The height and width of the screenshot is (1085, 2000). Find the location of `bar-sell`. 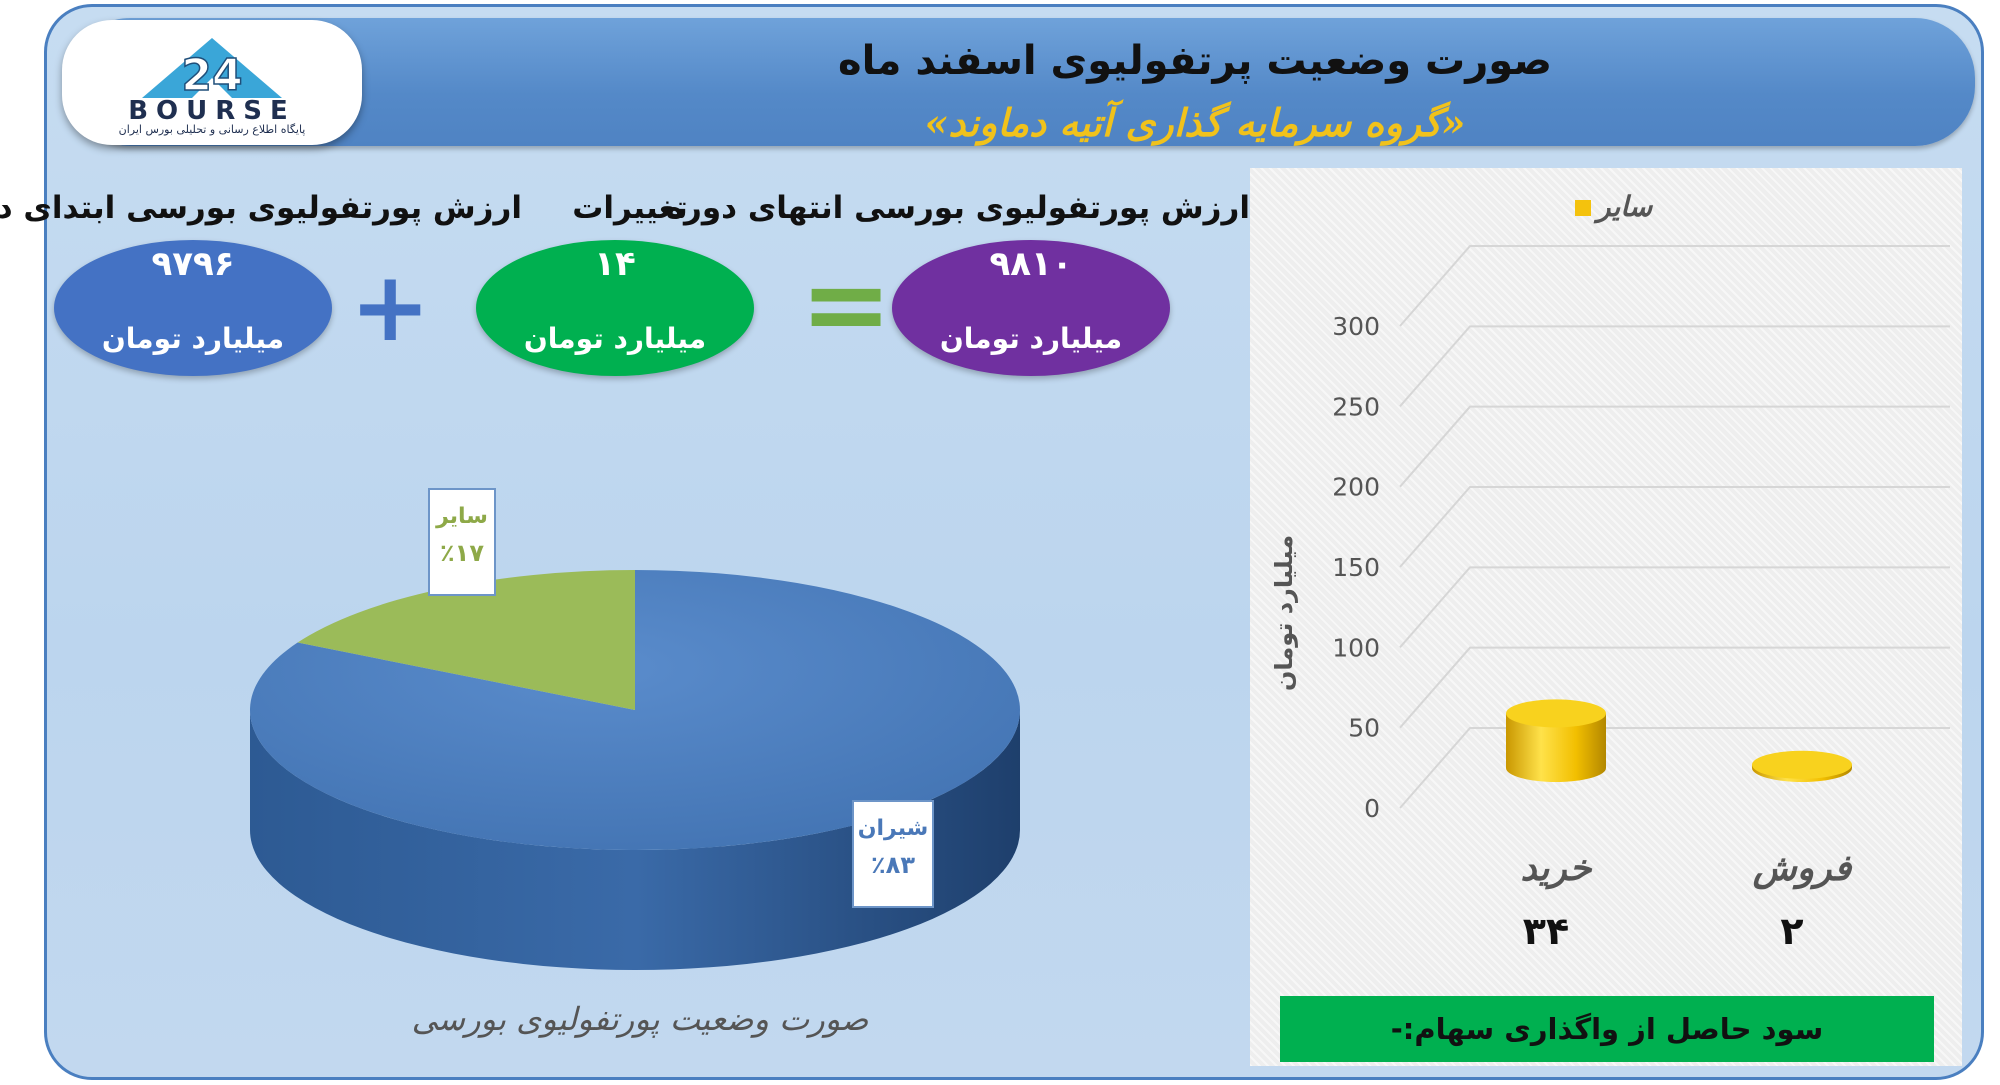

bar-sell is located at coordinates (1802, 766).